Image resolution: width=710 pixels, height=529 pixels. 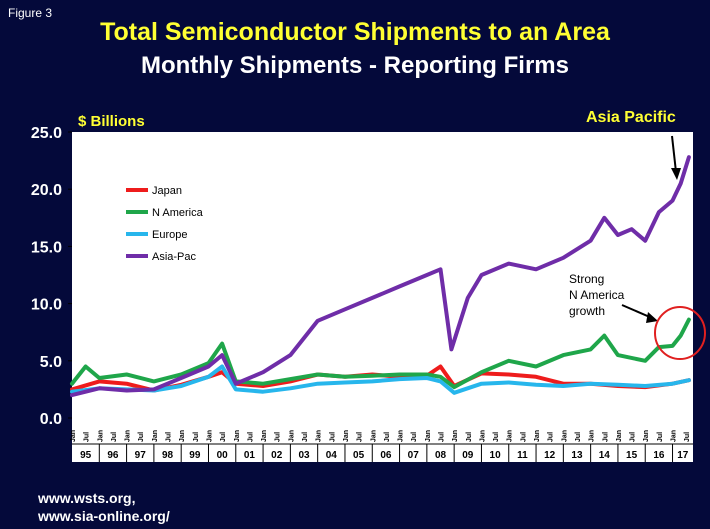 I want to click on x-year-label: 06, so click(x=386, y=455).